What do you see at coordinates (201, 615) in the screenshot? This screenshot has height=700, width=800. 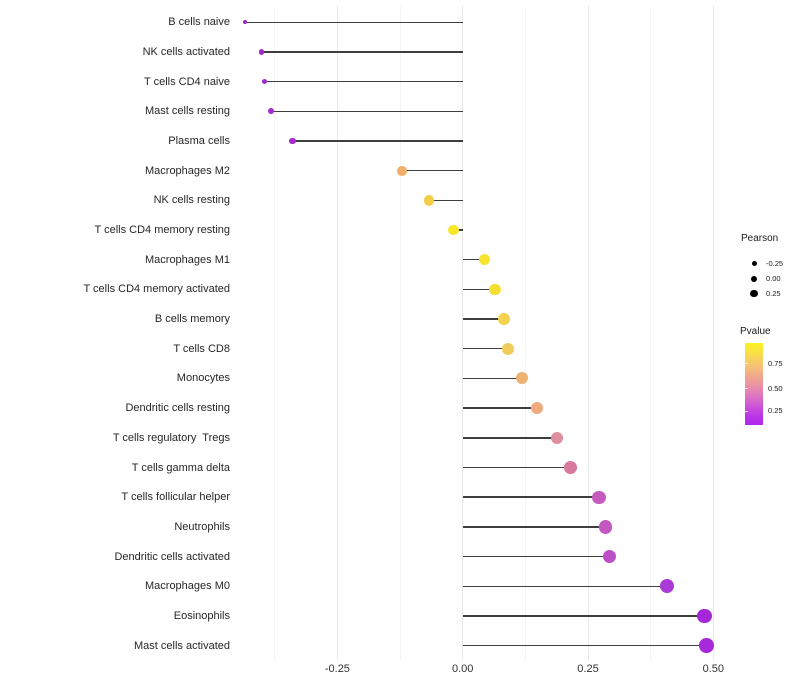 I see `y-axis-label: Eosinophils` at bounding box center [201, 615].